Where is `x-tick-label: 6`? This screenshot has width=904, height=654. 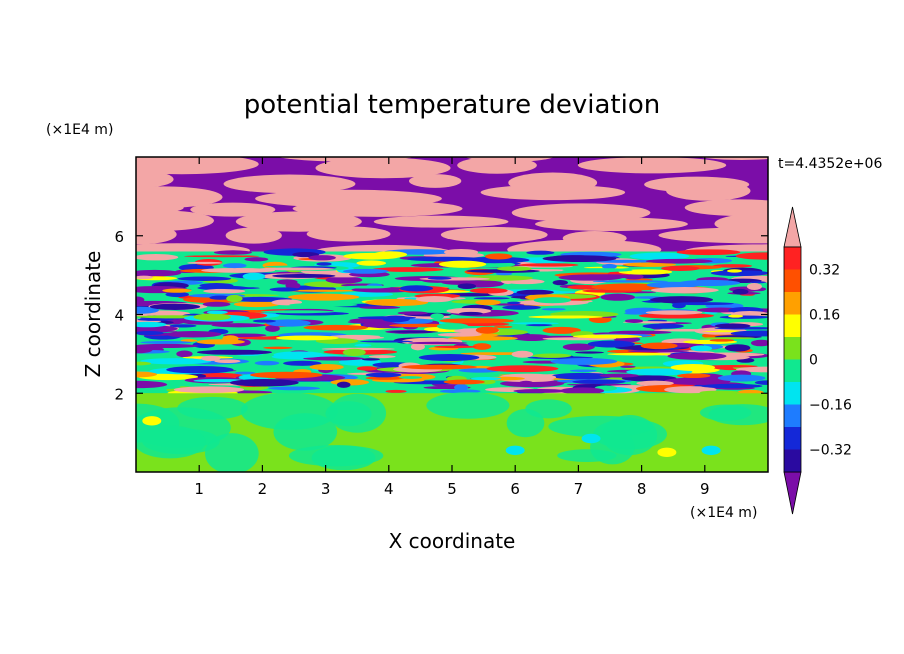 x-tick-label: 6 is located at coordinates (515, 489).